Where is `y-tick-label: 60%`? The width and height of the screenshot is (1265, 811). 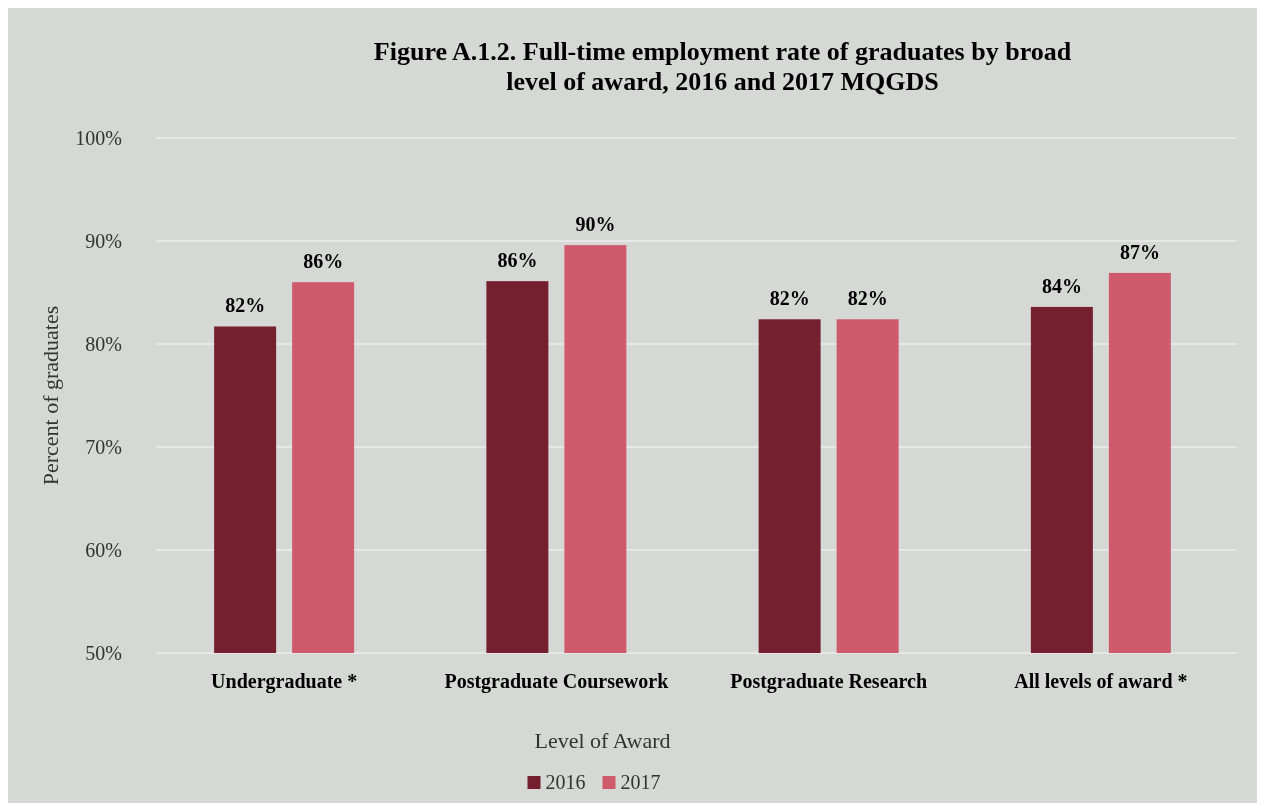 y-tick-label: 60% is located at coordinates (103, 550).